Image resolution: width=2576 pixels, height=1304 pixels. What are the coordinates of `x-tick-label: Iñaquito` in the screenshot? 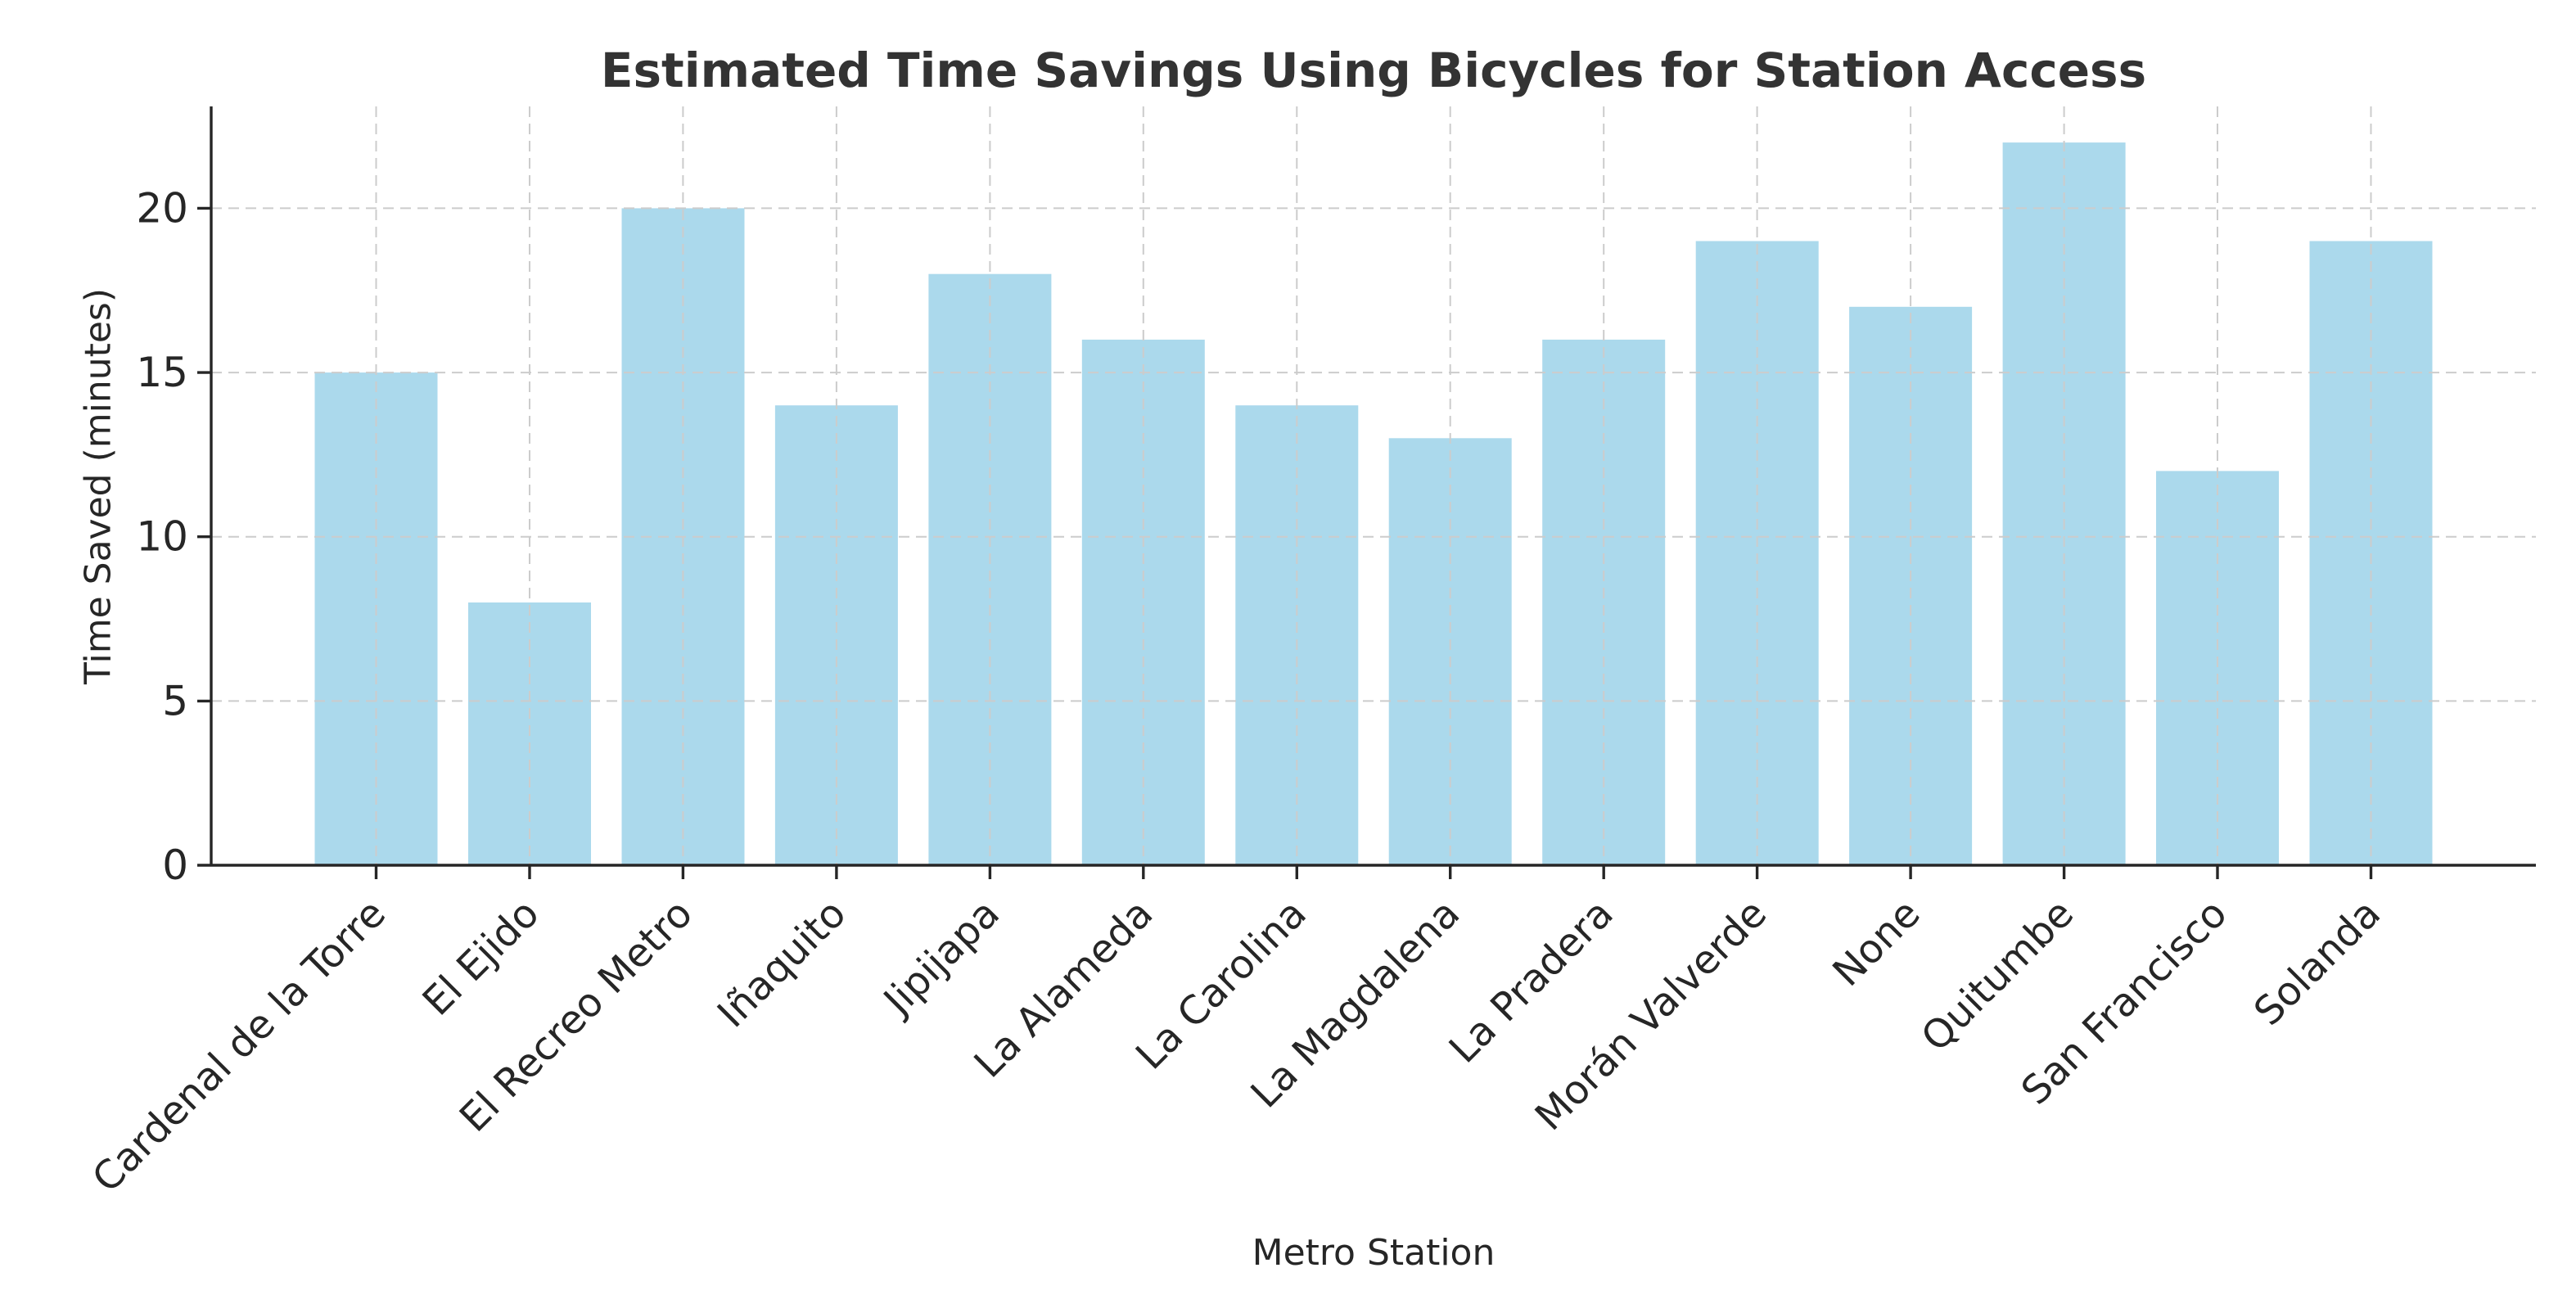 It's located at (782, 963).